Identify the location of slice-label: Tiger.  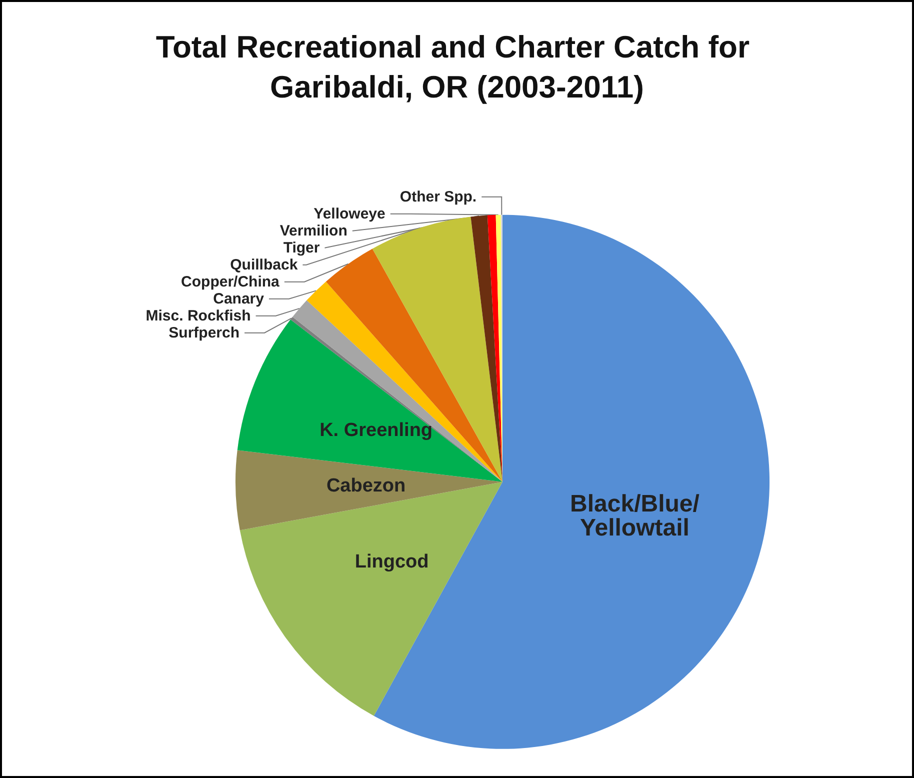
(301, 247).